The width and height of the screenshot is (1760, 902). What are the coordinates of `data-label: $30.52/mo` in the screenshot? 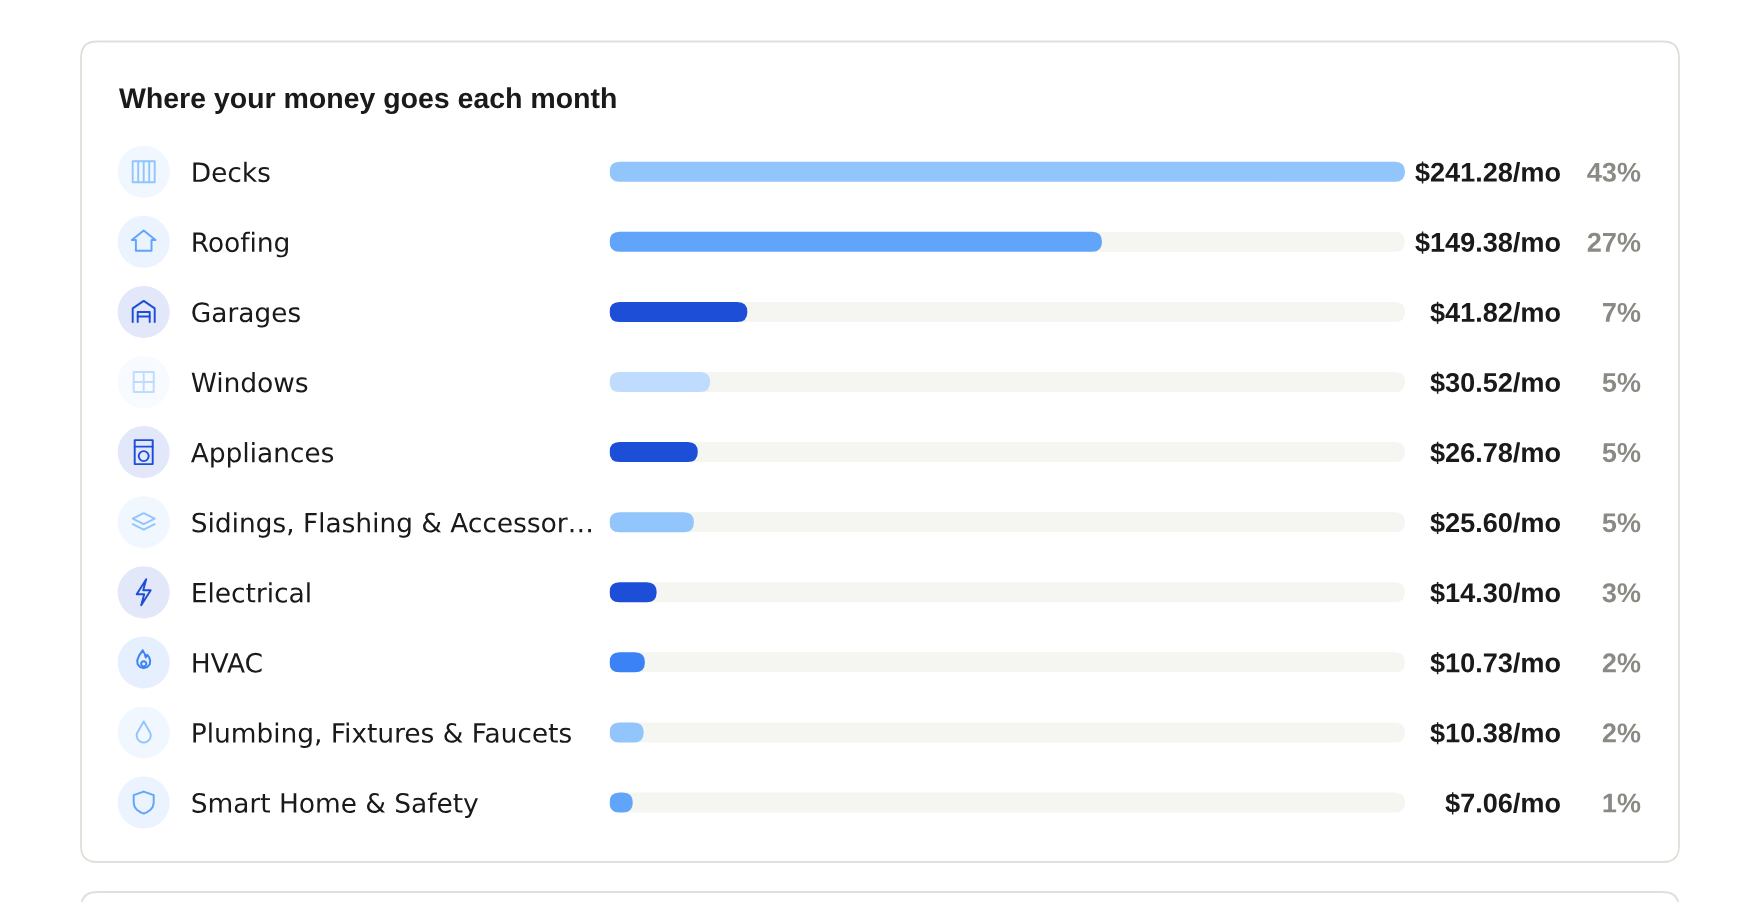 It's located at (1495, 382).